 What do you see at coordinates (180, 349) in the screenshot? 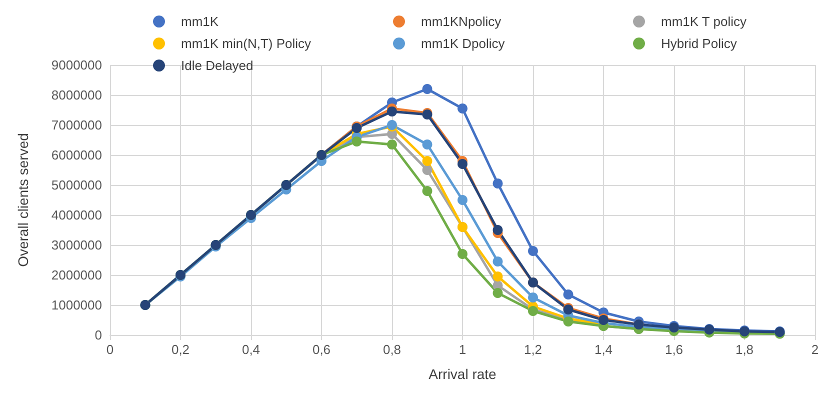
I see `x-tick-label: 0,2` at bounding box center [180, 349].